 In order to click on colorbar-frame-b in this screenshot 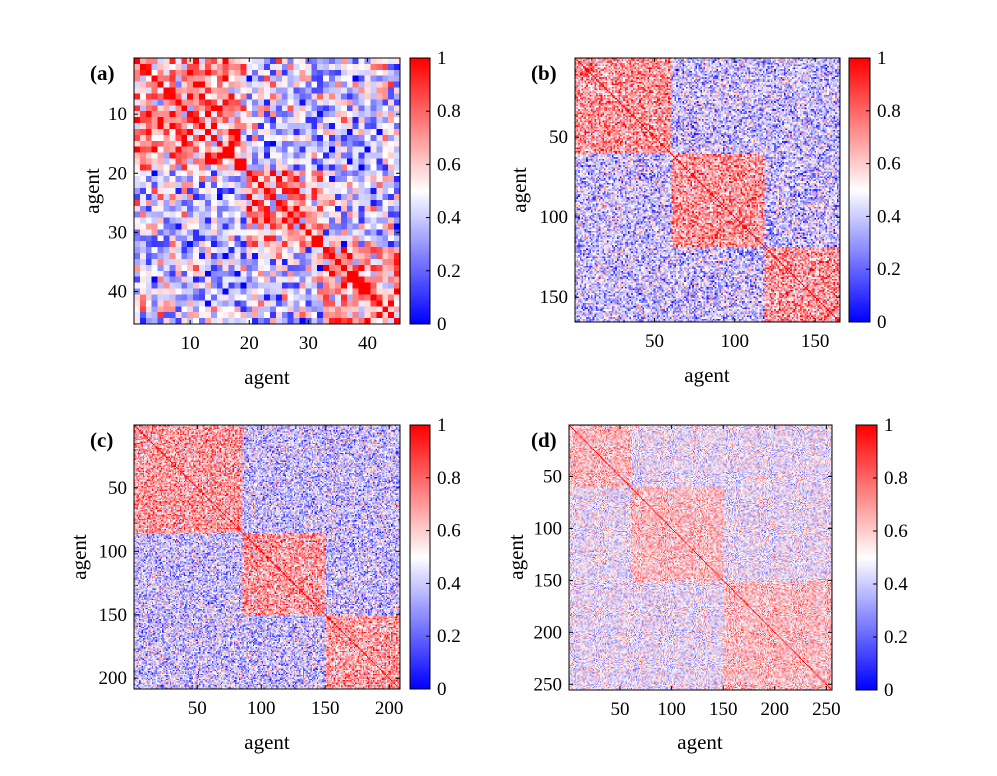, I will do `click(859, 190)`.